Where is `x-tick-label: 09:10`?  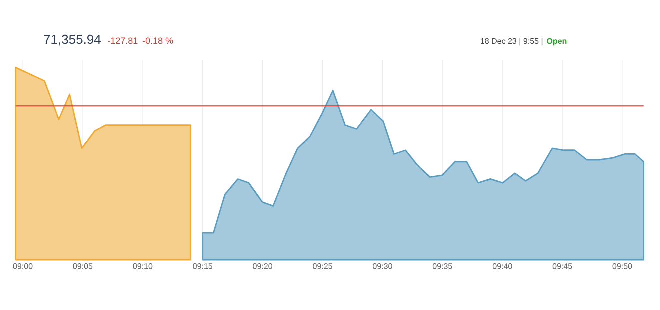 x-tick-label: 09:10 is located at coordinates (143, 267).